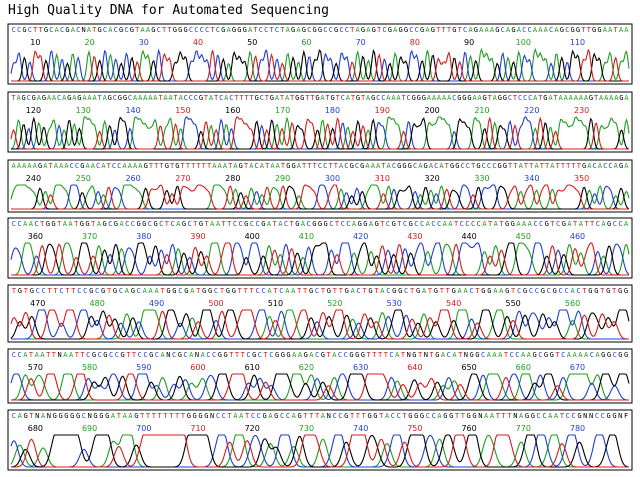 Image resolution: width=640 pixels, height=477 pixels. Describe the element at coordinates (132, 110) in the screenshot. I see `position-tick: 140` at that location.